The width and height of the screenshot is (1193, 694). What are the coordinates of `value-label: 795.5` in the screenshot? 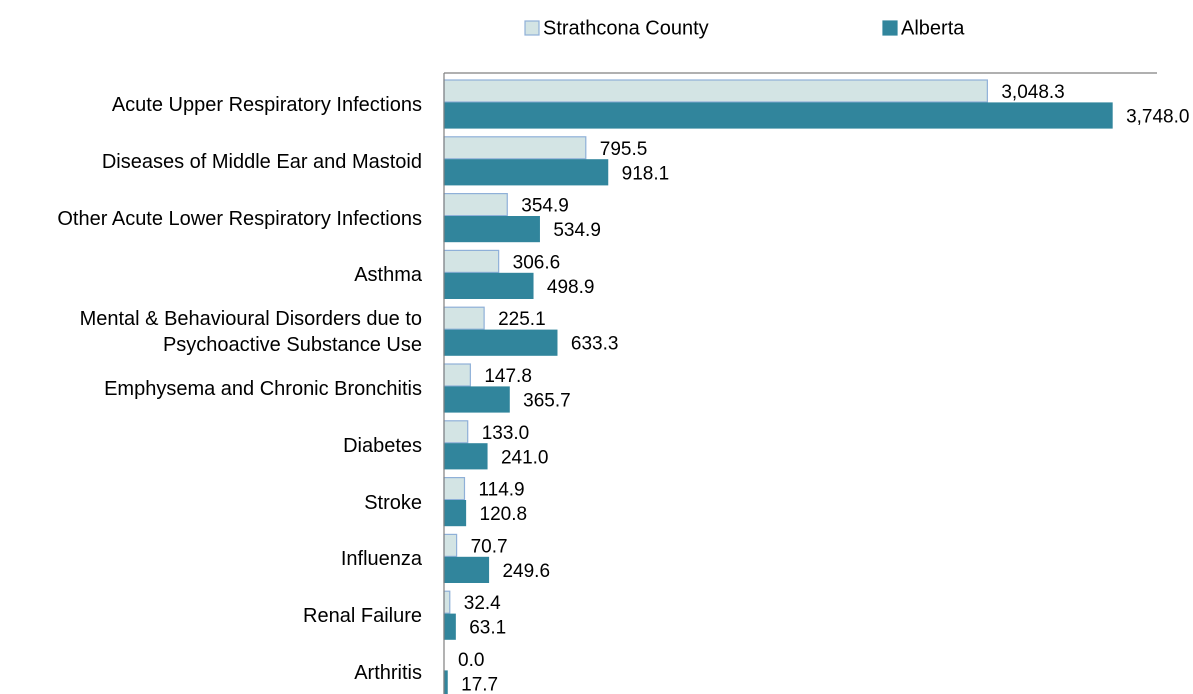 It's located at (624, 149).